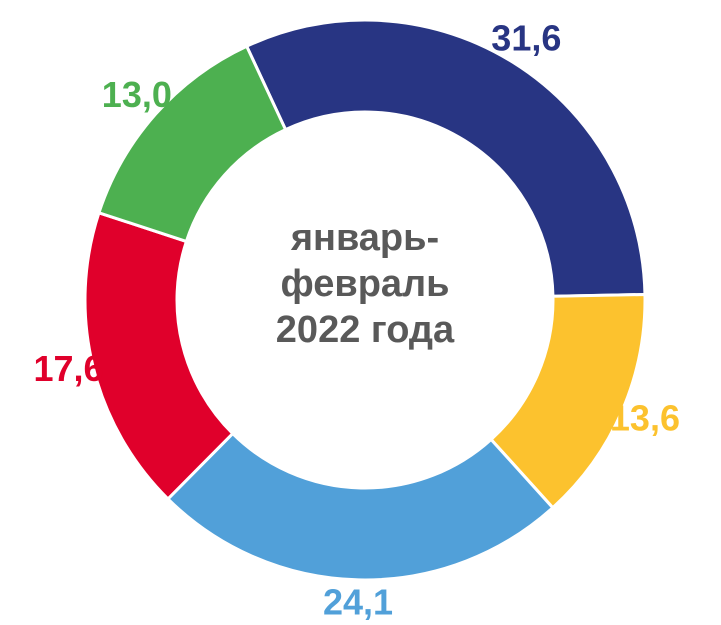  What do you see at coordinates (68, 368) in the screenshot?
I see `data-label: 17,6` at bounding box center [68, 368].